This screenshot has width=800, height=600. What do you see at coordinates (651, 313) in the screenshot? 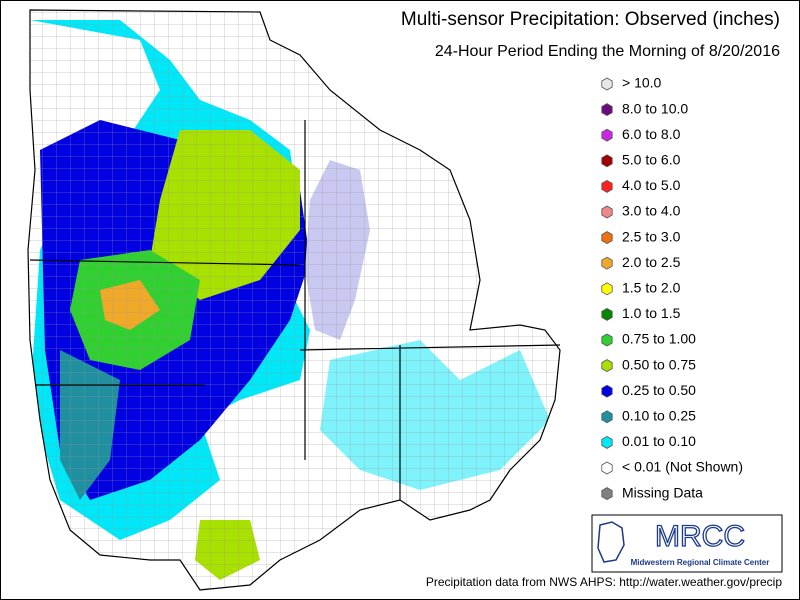
I see `legend-label: 1.0 to 1.5` at bounding box center [651, 313].